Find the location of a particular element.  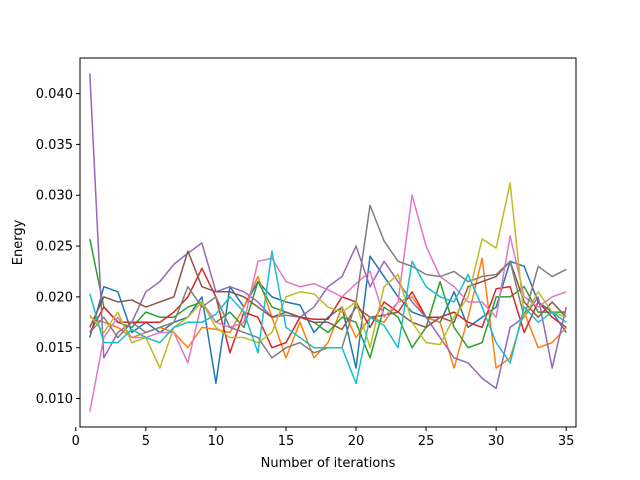

y-tick-label: 0.010 is located at coordinates (54, 399).